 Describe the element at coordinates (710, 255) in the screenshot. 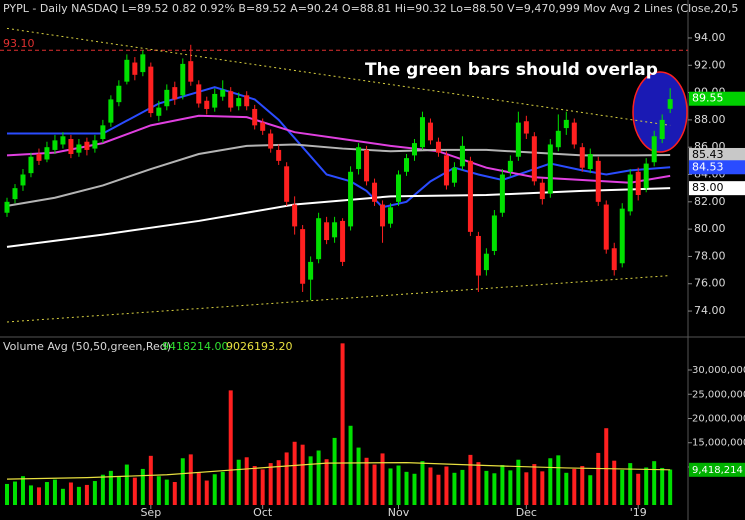

I see `y-tick-label: 78.00` at that location.